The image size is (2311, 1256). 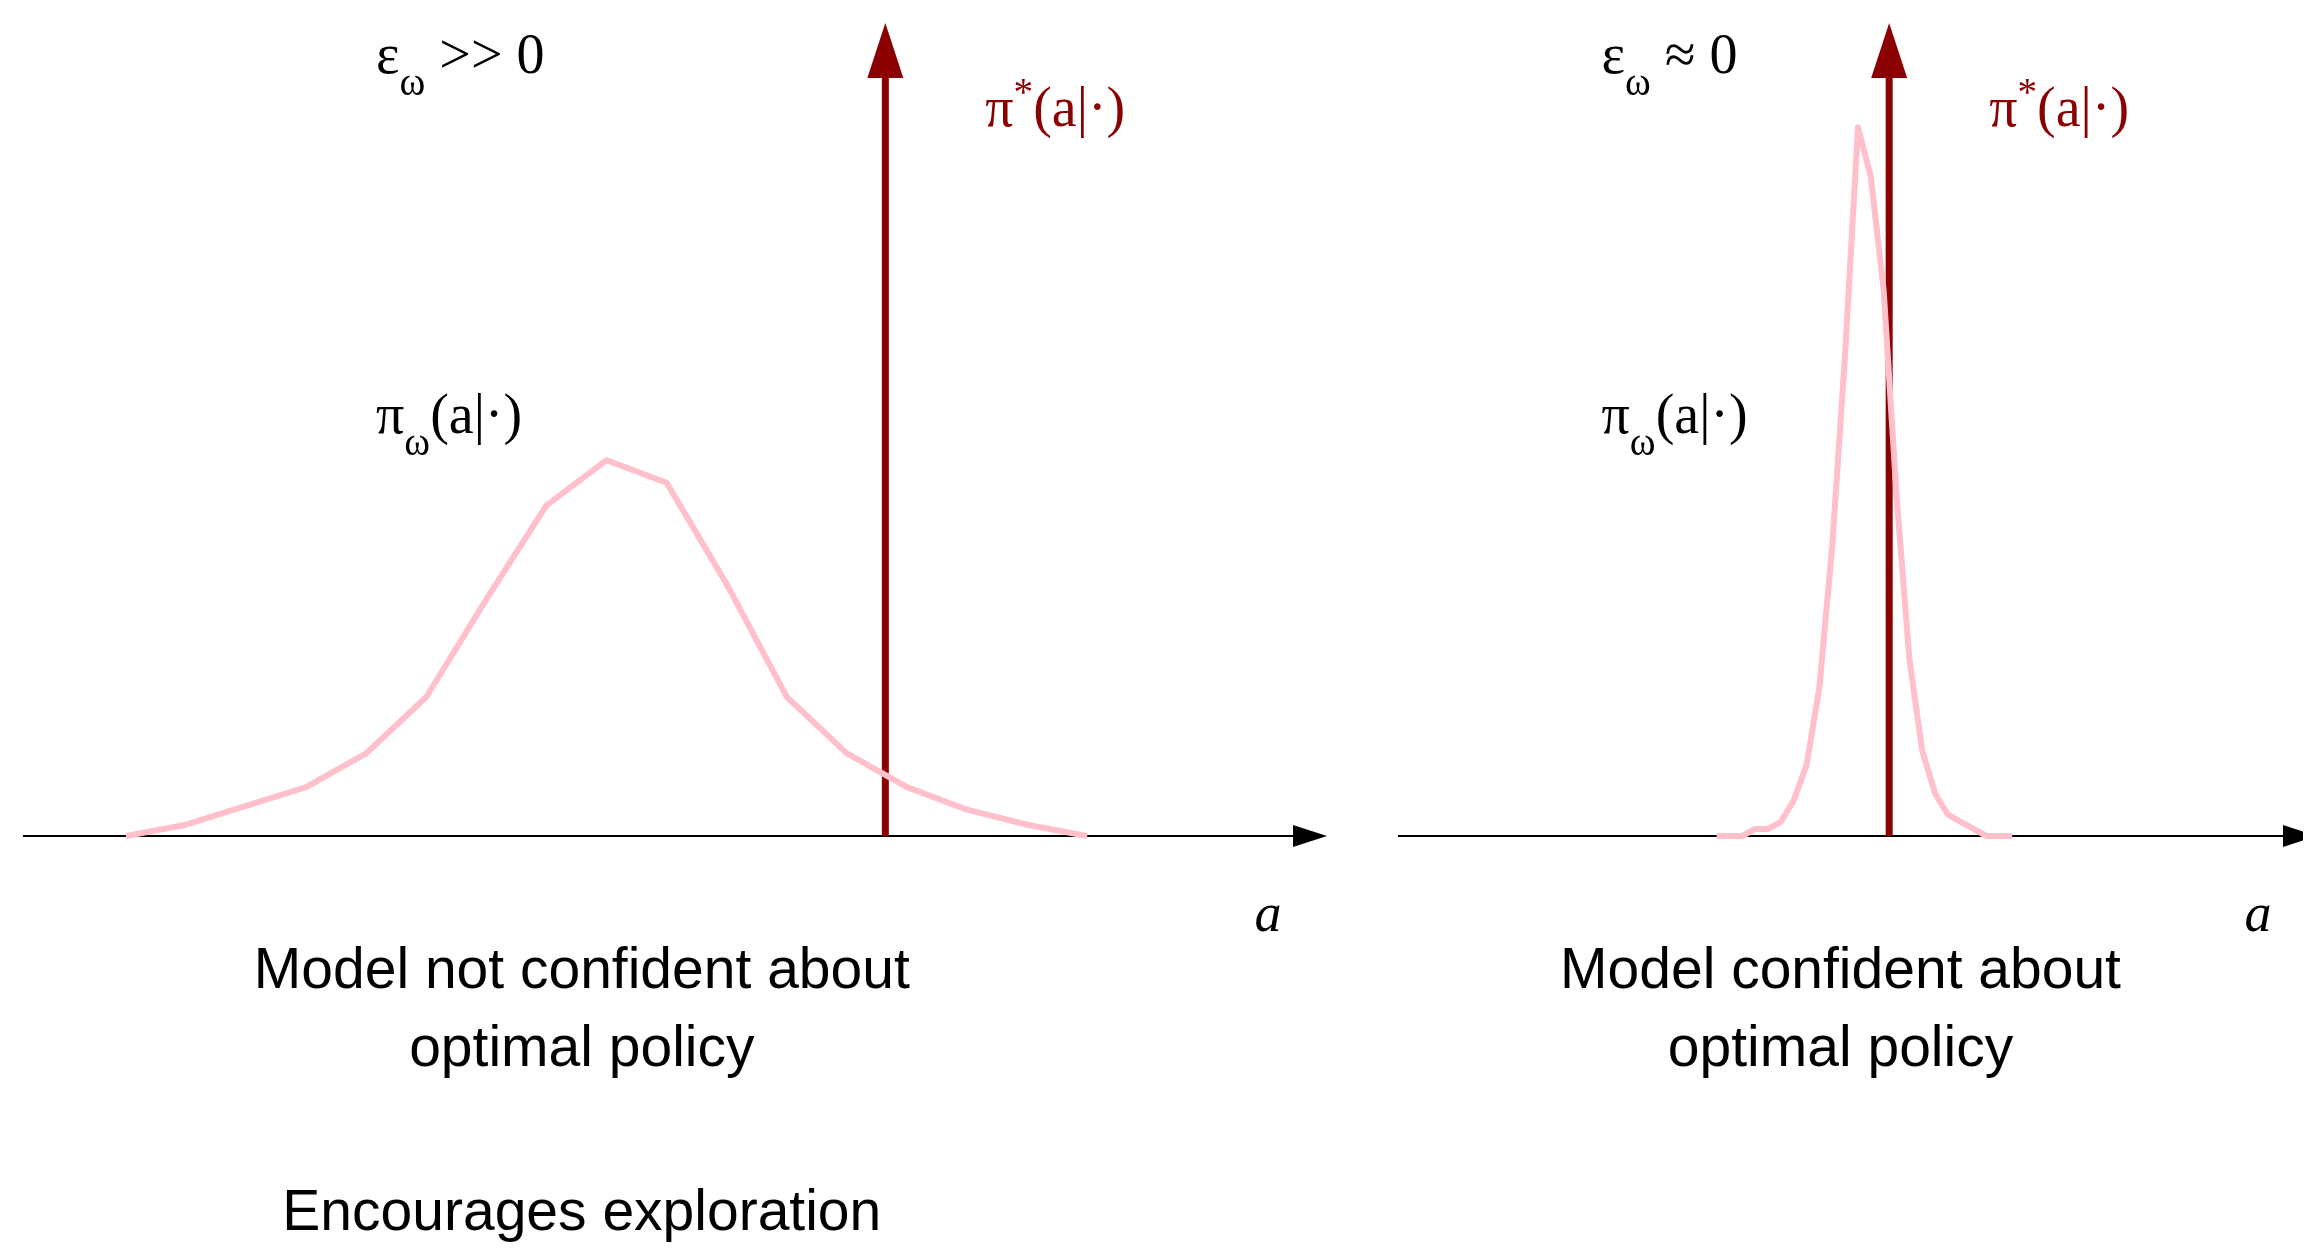 What do you see at coordinates (582, 1210) in the screenshot?
I see `text: Encourages exploration` at bounding box center [582, 1210].